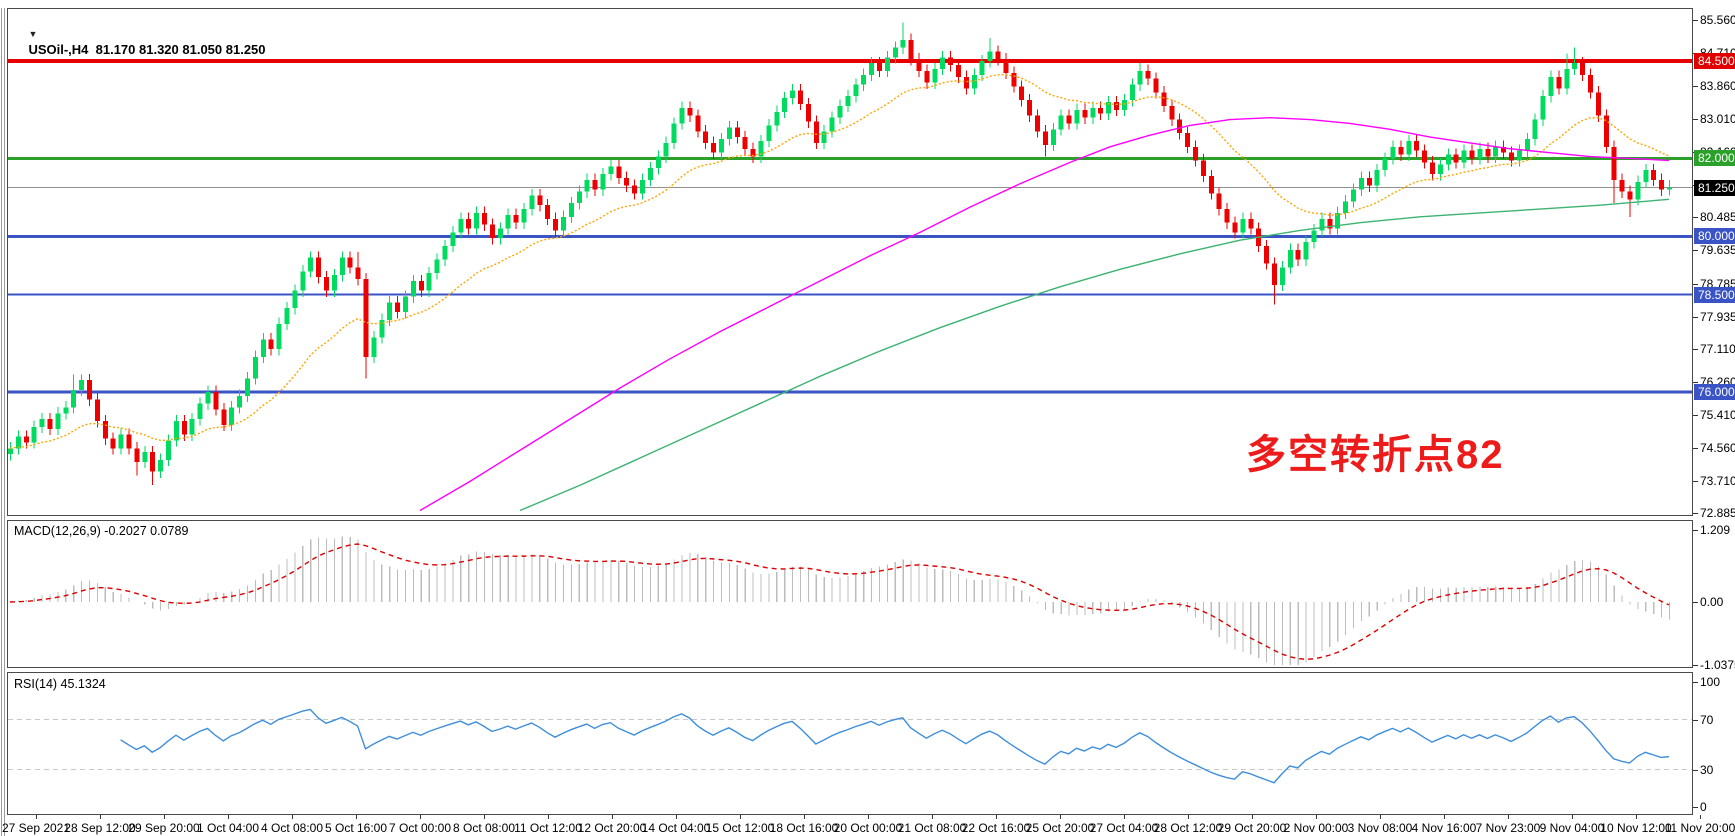 This screenshot has width=1735, height=836. Describe the element at coordinates (147, 49) in the screenshot. I see `symbol-title-text: USOil-,H4 81.170 81.320 81.050 81.250` at that location.